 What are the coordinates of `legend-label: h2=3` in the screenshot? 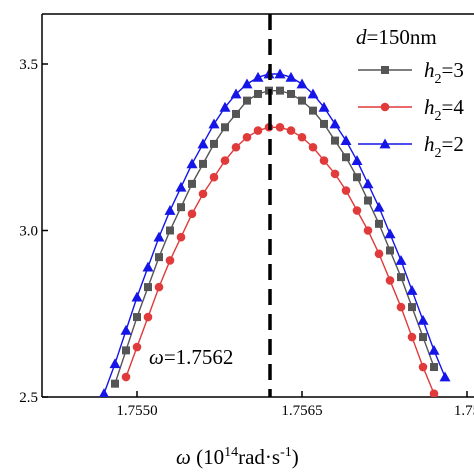 It's located at (444, 72).